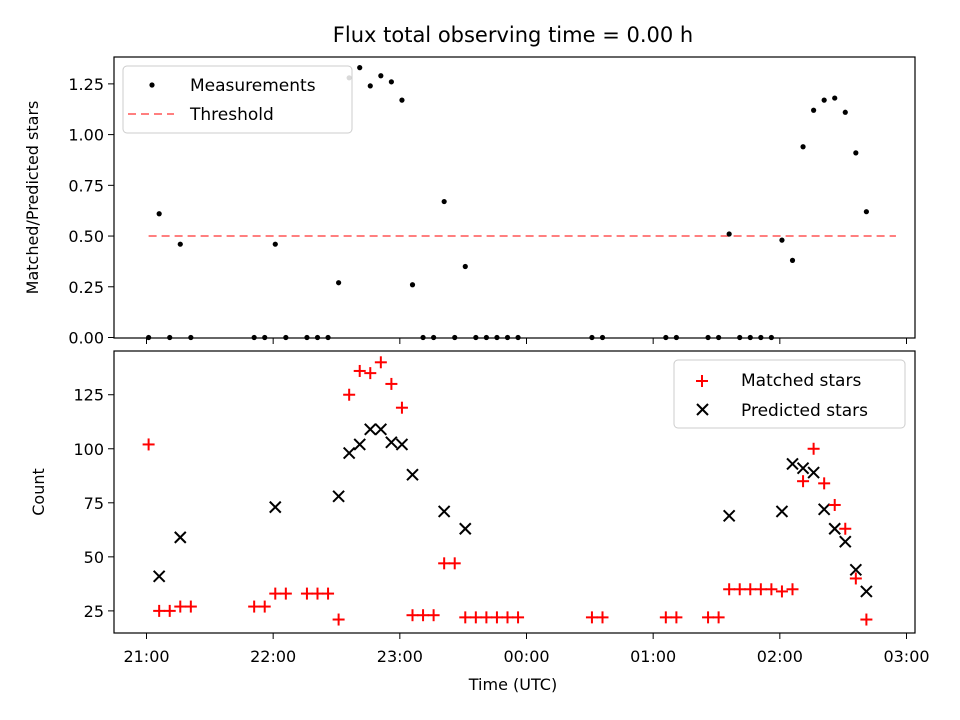  I want to click on top-y-tick-label: 0.50, so click(86, 236).